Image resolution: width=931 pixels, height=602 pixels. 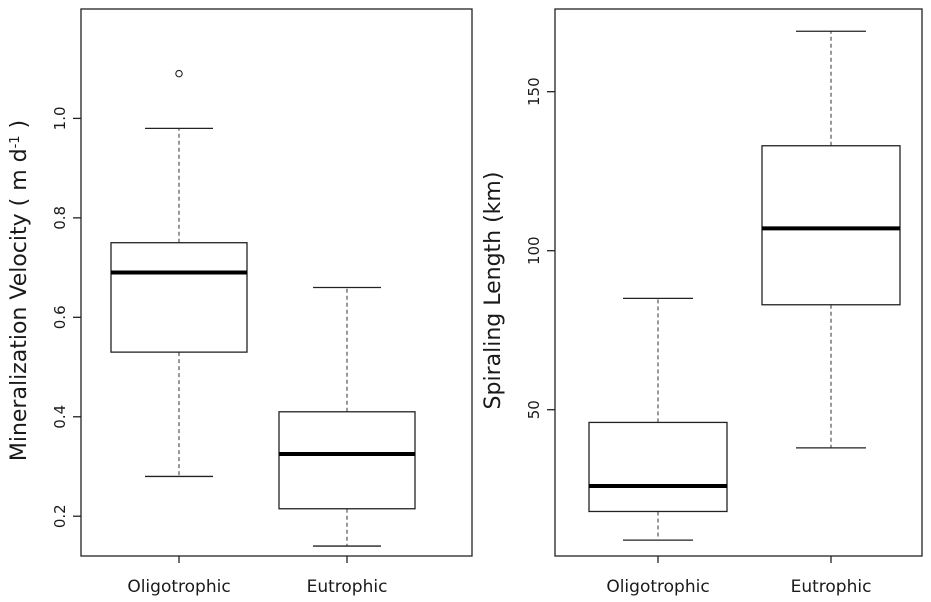 What do you see at coordinates (60, 417) in the screenshot?
I see `y-tick-label: 0.4` at bounding box center [60, 417].